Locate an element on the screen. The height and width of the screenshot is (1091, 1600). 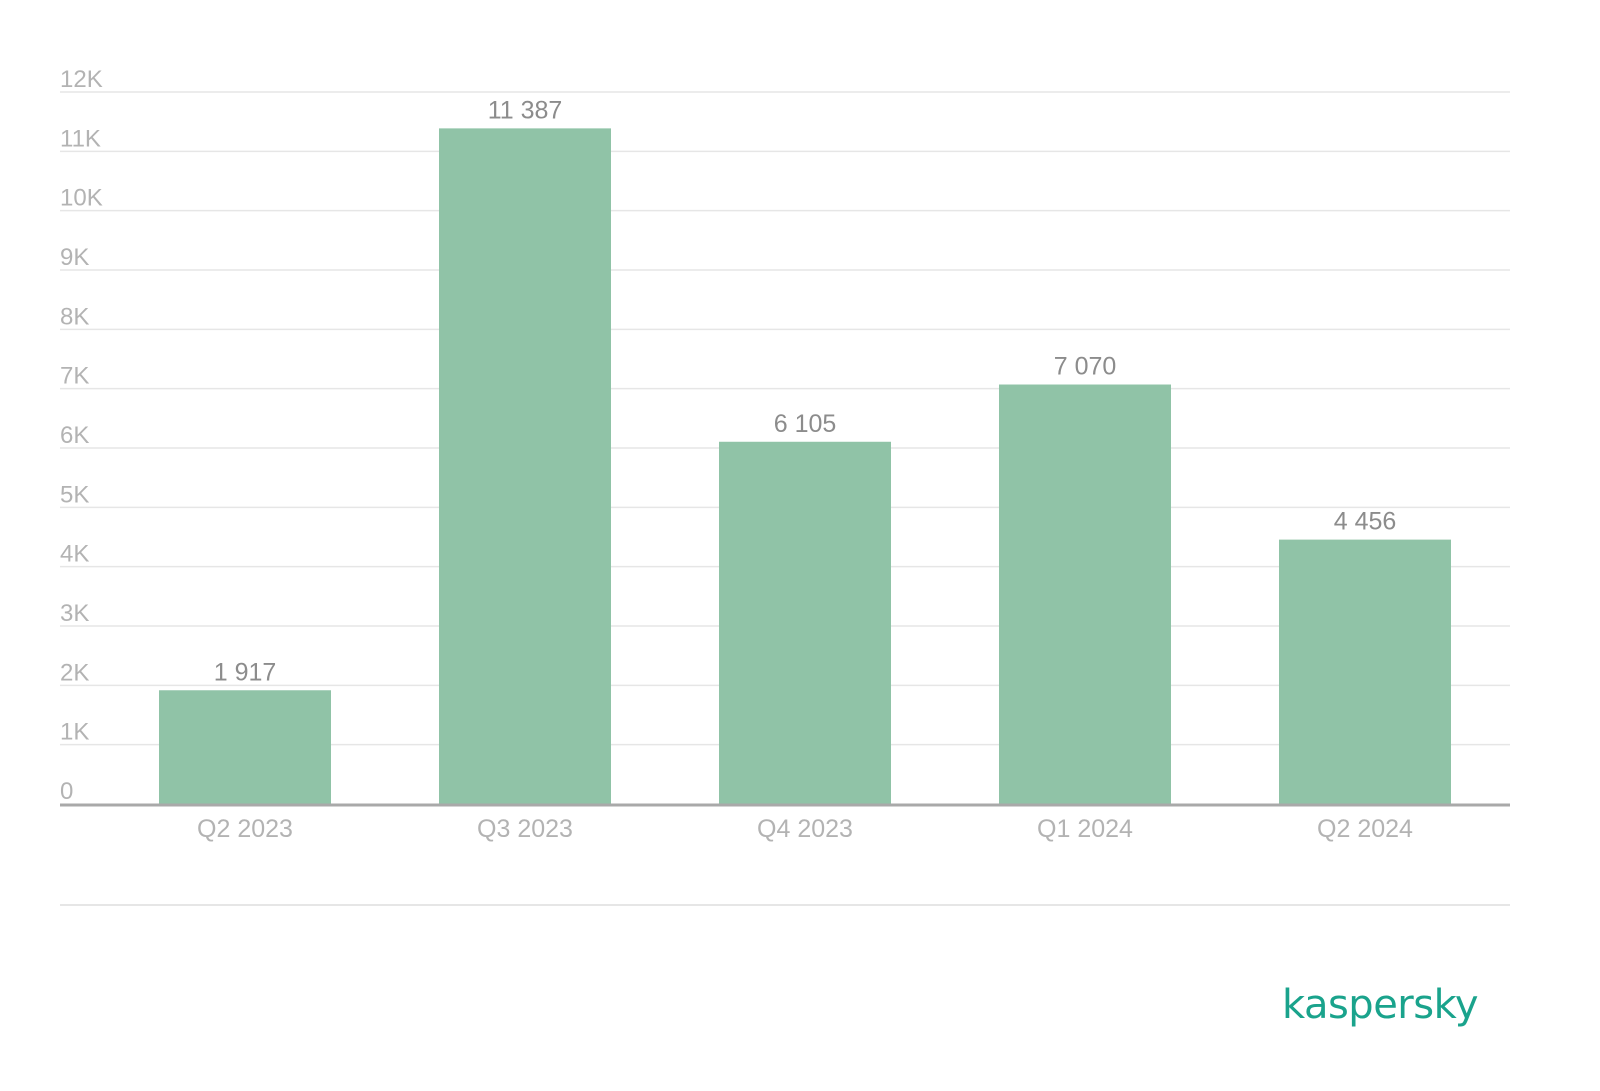
data-label: 1 917 is located at coordinates (245, 672).